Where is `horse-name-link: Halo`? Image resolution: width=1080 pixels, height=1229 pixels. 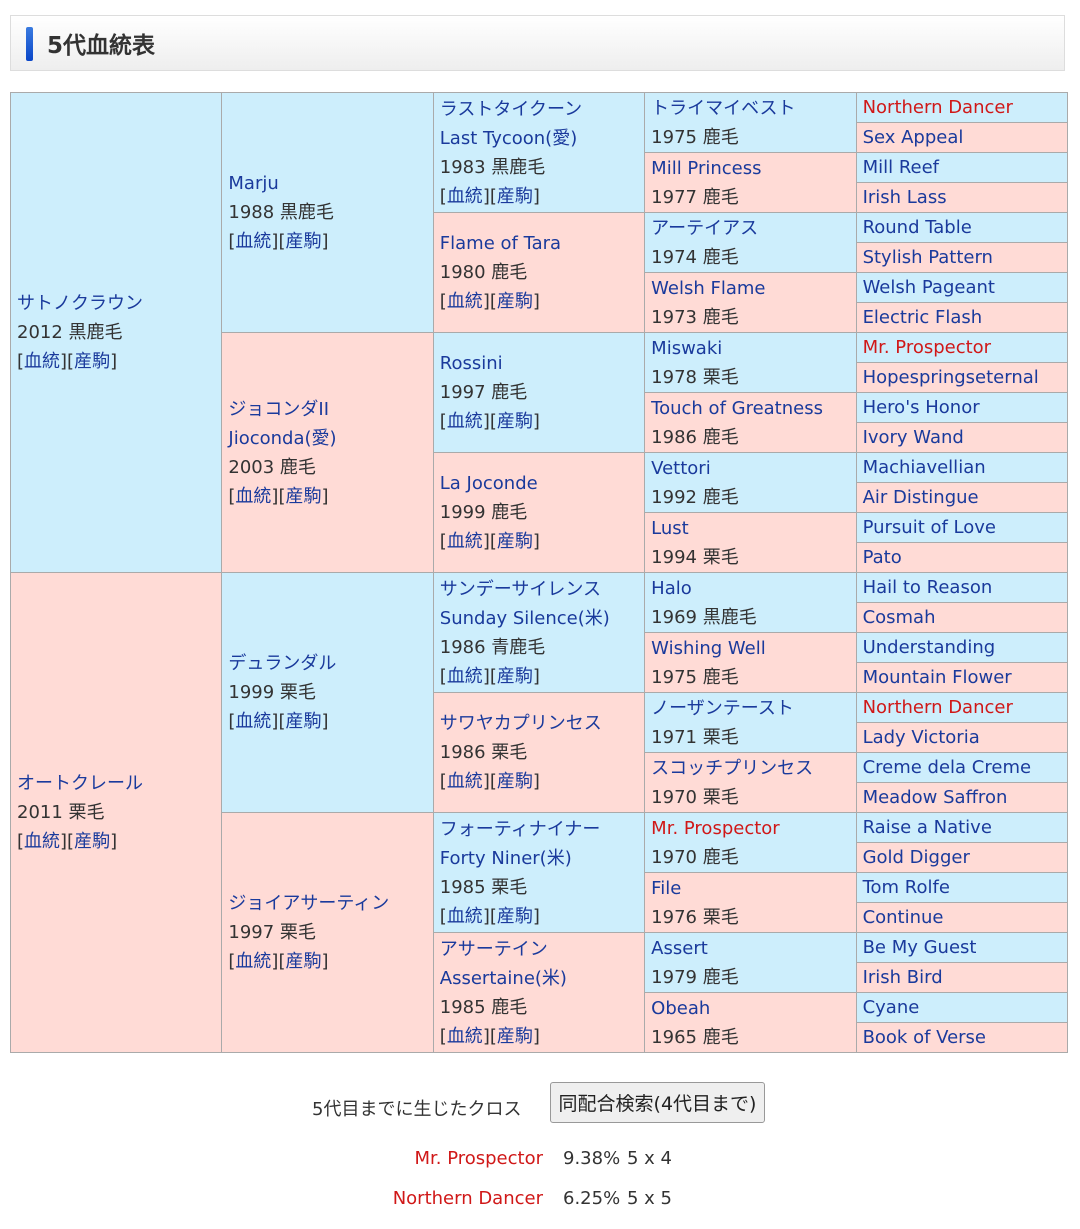 horse-name-link: Halo is located at coordinates (671, 588).